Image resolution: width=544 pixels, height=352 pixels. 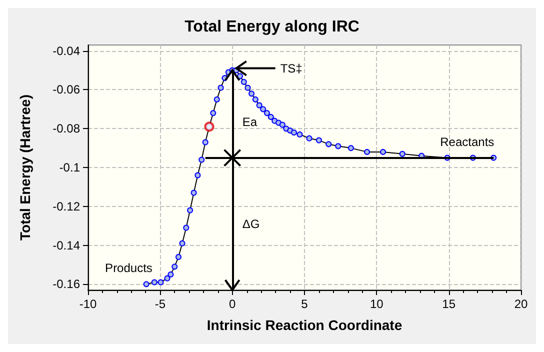 I want to click on y-tick-label: -0.16, so click(x=66, y=284).